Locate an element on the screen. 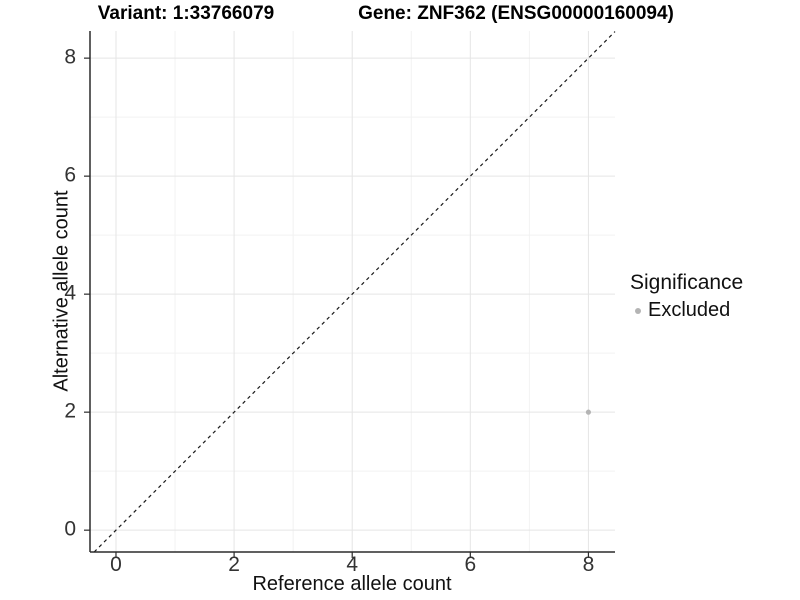 The image size is (800, 600). legend-point-icon is located at coordinates (638, 310).